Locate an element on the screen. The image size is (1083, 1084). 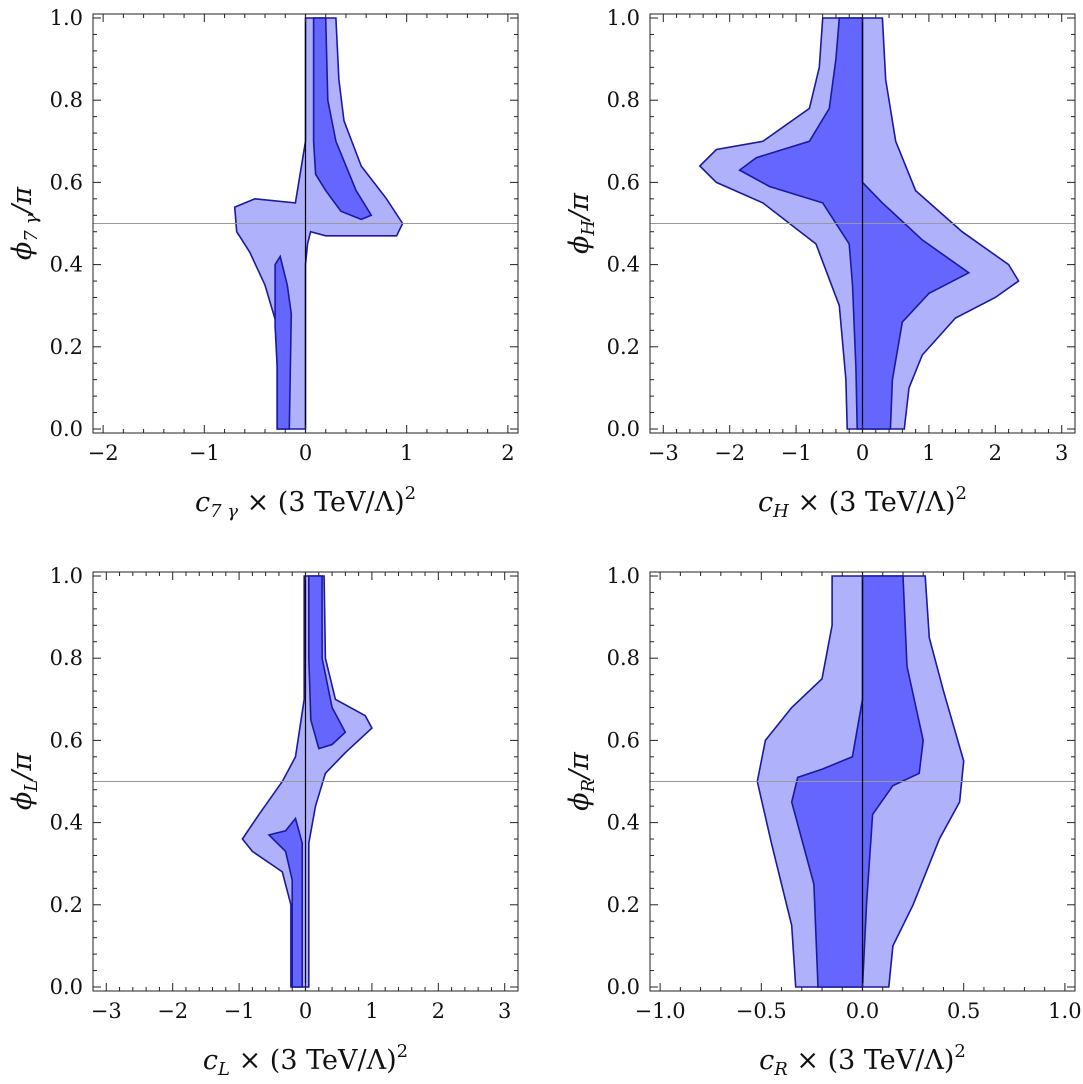
x-axis-label: cR × (3 TeV/Λ)2 is located at coordinates (862, 1060).